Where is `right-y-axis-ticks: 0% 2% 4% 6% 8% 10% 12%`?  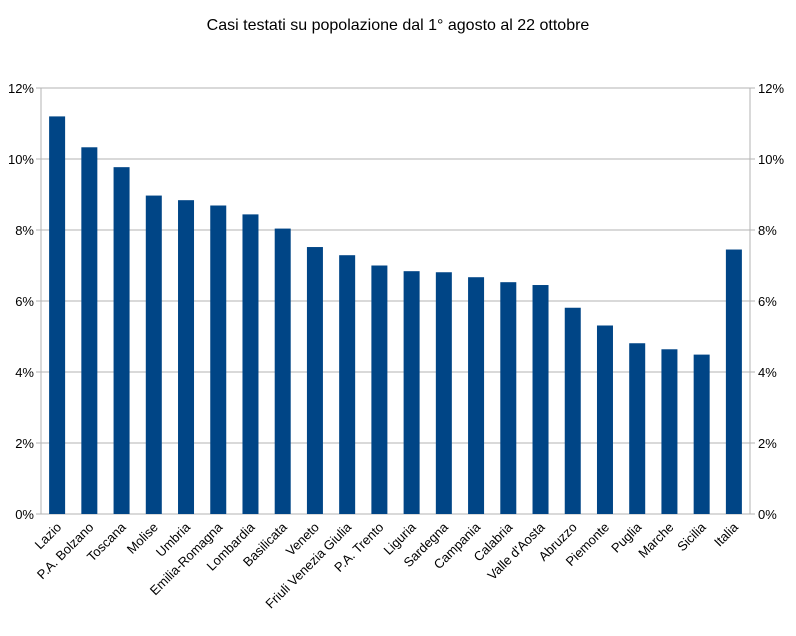
right-y-axis-ticks: 0% 2% 4% 6% 8% 10% 12% is located at coordinates (771, 301).